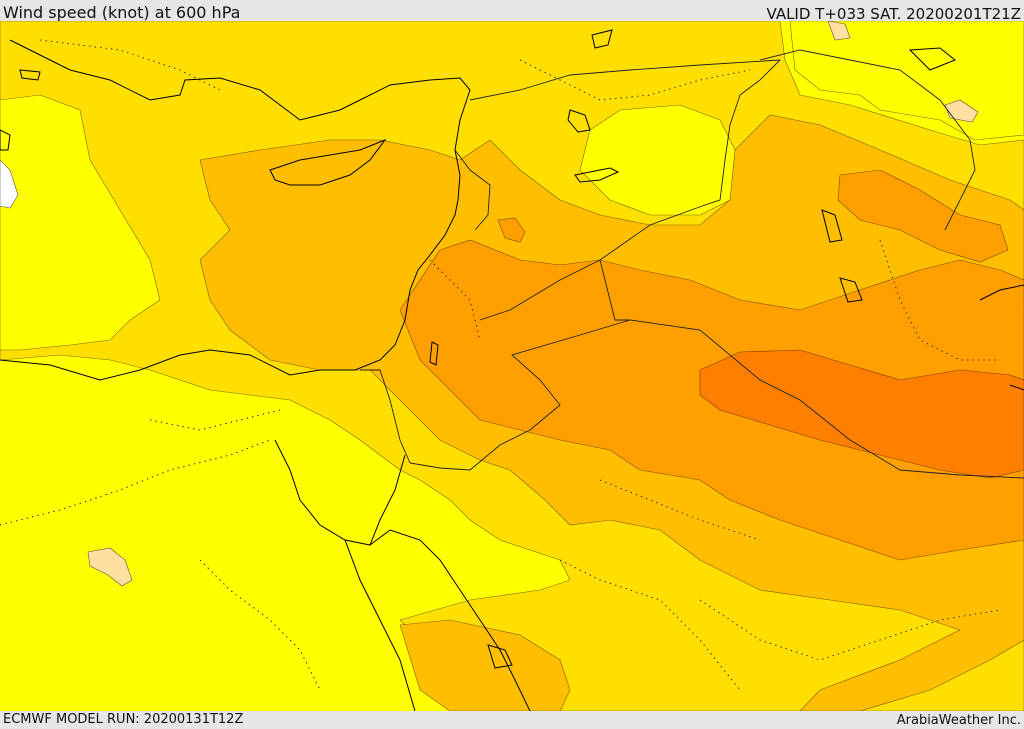 This screenshot has width=1024, height=729. Describe the element at coordinates (660, 160) in the screenshot. I see `field-band-lightest-north` at that location.